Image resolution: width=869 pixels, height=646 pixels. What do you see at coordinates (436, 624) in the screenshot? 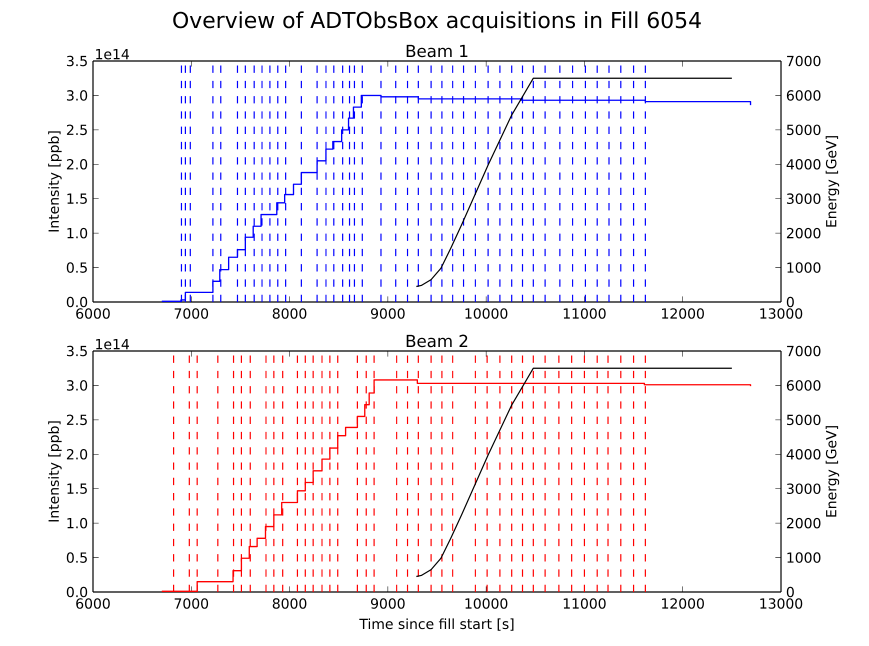
I see `x-axis-title: Time since fill start [s]` at bounding box center [436, 624].